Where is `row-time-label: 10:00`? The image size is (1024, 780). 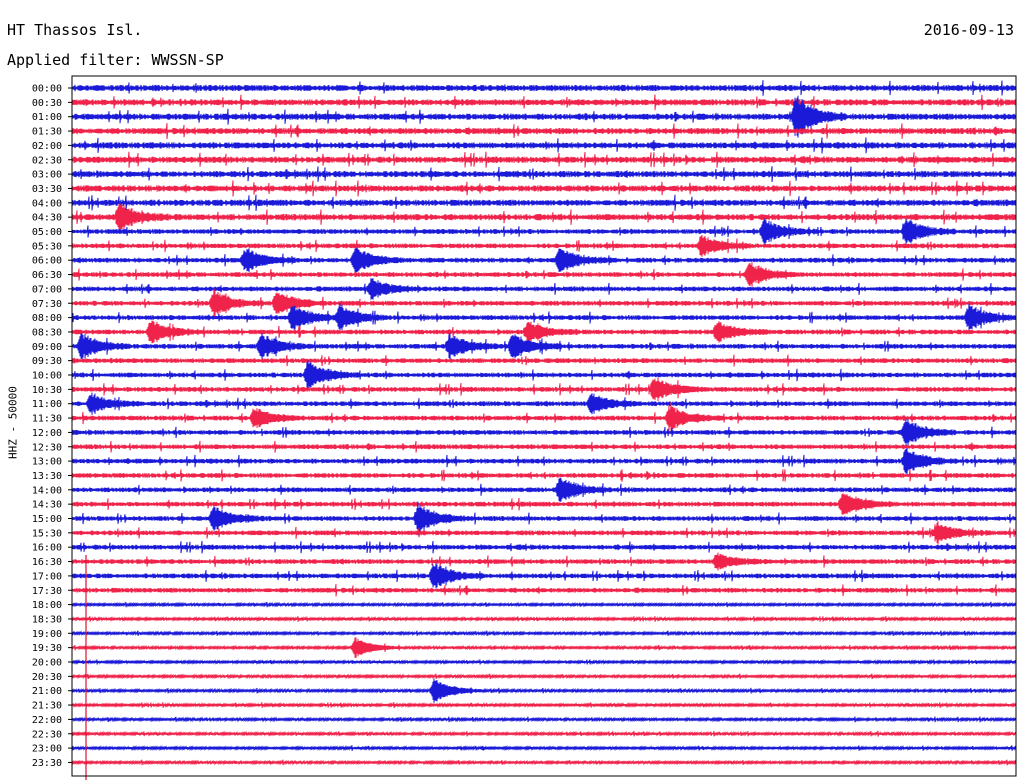
row-time-label: 10:00 is located at coordinates (47, 376).